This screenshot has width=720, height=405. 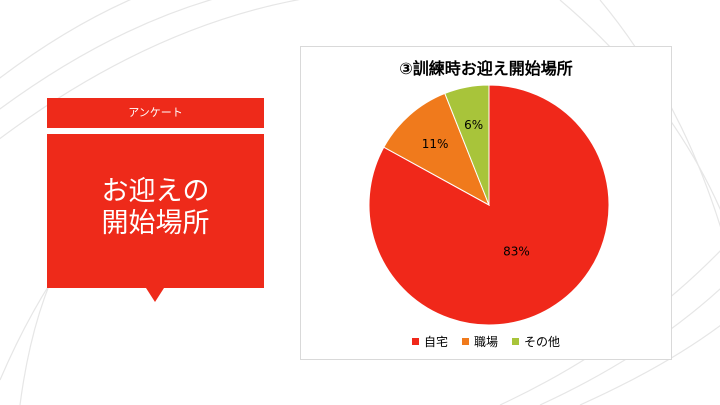 What do you see at coordinates (435, 342) in the screenshot?
I see `legend-label: 自宅` at bounding box center [435, 342].